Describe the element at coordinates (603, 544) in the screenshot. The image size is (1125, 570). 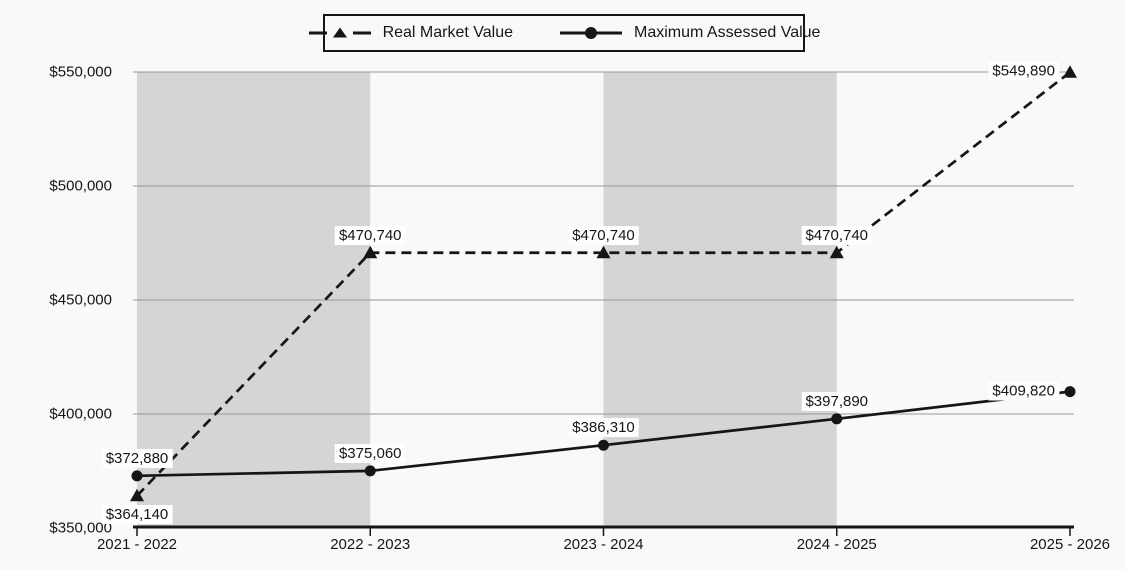
I see `x-axis-label: 2023 - 2024` at that location.